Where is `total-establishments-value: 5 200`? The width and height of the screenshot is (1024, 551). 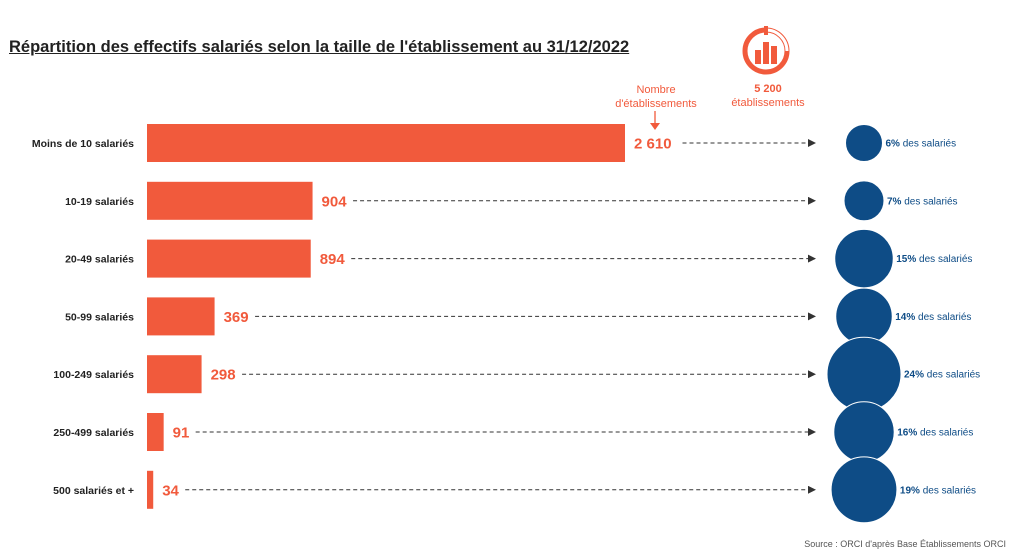
total-establishments-value: 5 200 is located at coordinates (768, 89).